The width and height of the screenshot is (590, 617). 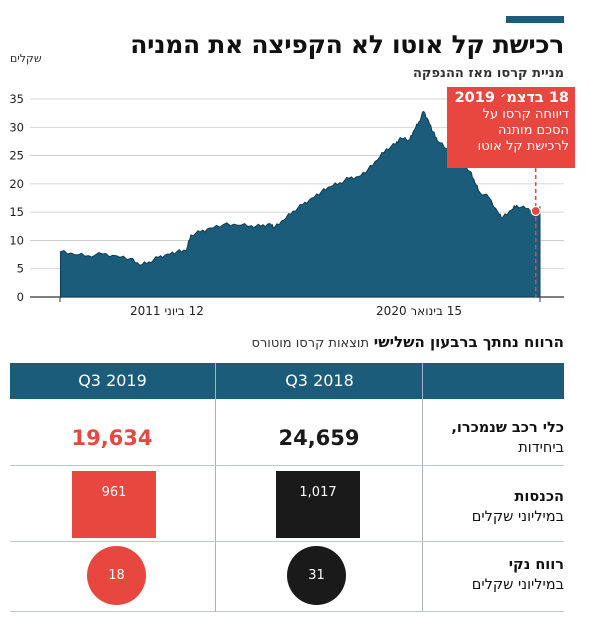 I want to click on annotation-date: 18 בדצמ׳ 2019, so click(x=511, y=98).